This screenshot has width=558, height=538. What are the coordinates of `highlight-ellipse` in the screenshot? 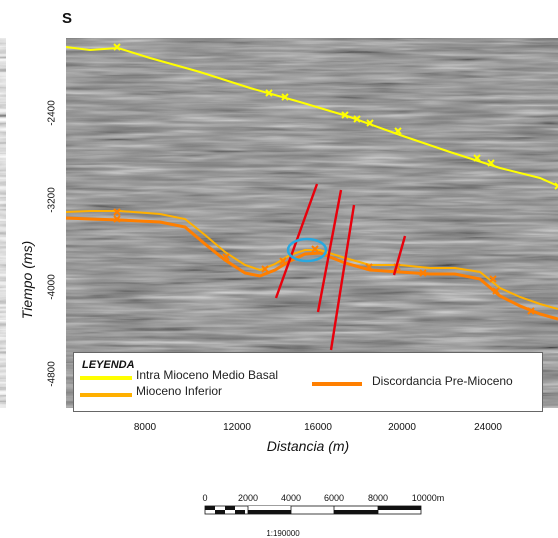 It's located at (307, 250).